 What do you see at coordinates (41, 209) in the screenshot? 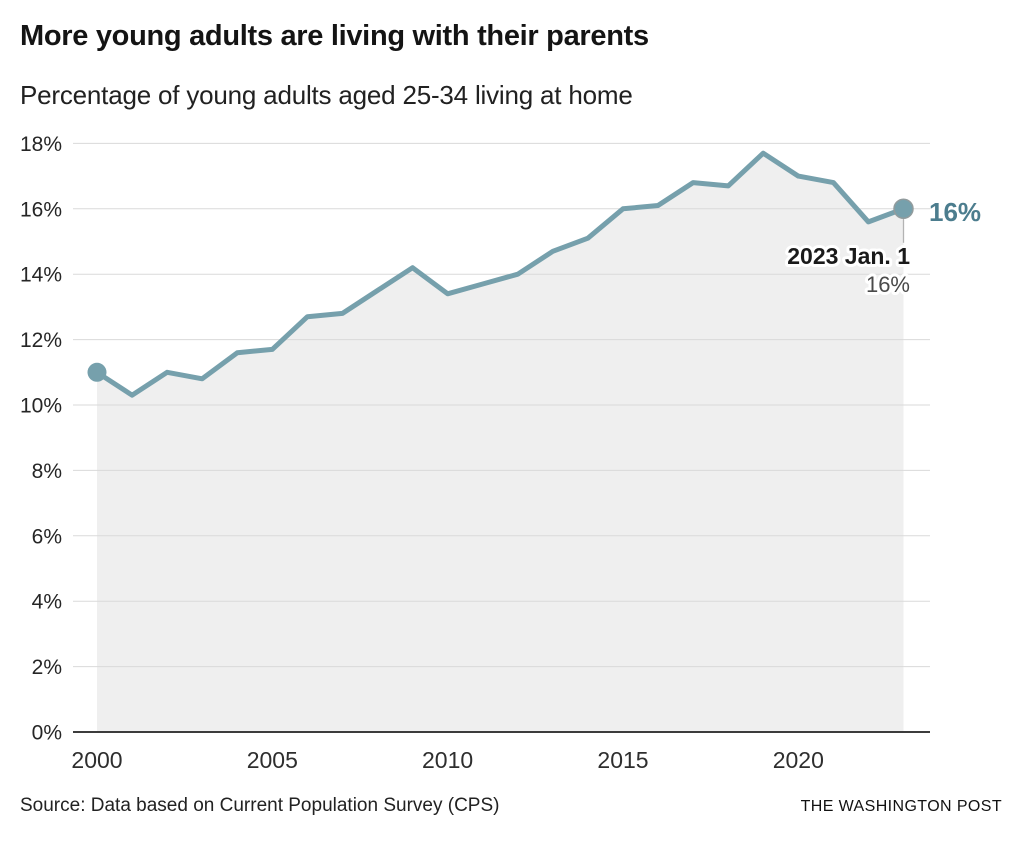
I see `y-tick-label: 16%` at bounding box center [41, 209].